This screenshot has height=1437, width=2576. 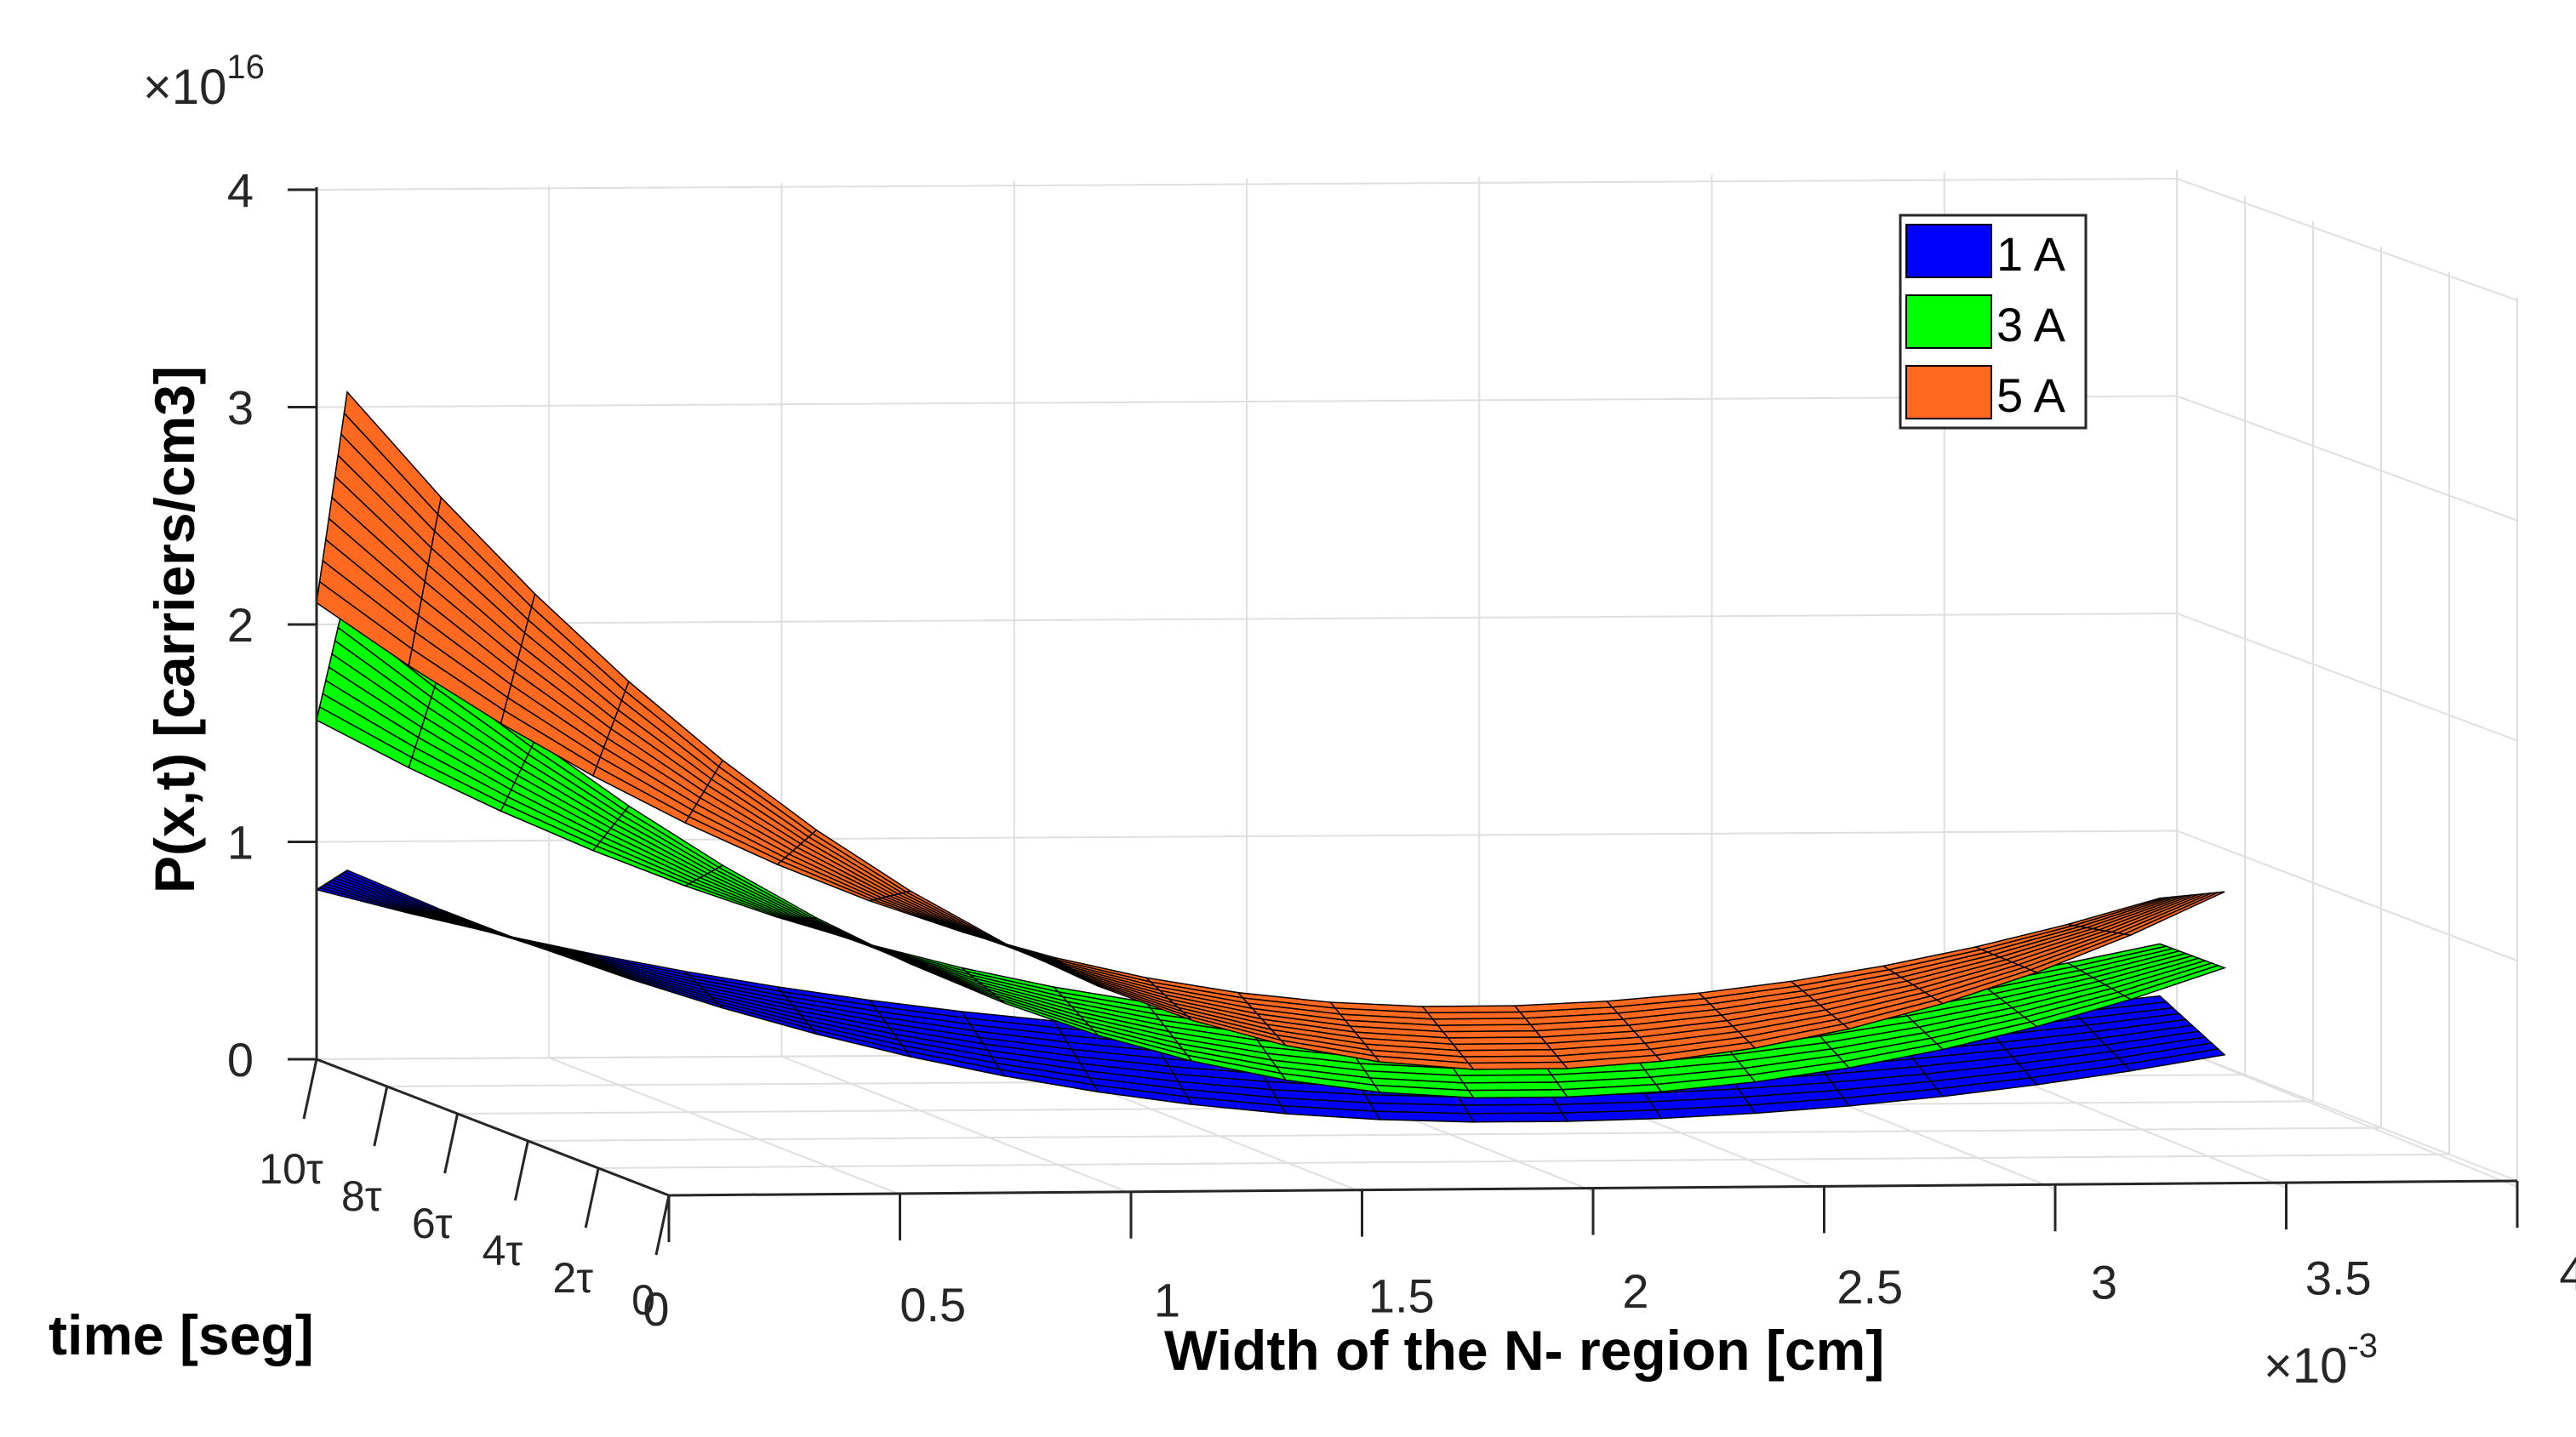 What do you see at coordinates (2347, 679) in the screenshot?
I see `x-gridline` at bounding box center [2347, 679].